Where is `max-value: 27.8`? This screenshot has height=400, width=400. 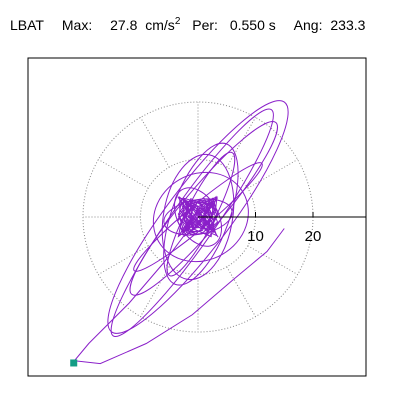 max-value: 27.8 is located at coordinates (124, 25).